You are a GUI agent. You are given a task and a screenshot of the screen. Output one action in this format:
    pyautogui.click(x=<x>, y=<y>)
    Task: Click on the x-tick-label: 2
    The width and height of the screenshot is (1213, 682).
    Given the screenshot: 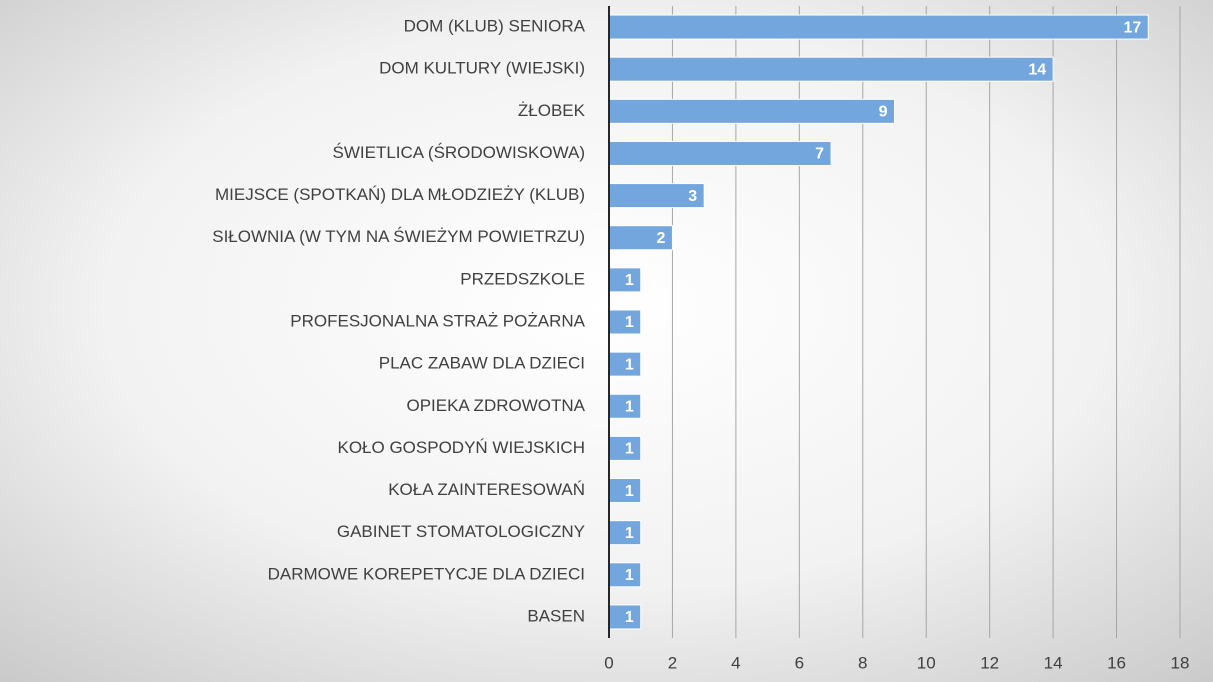 What is the action you would take?
    pyautogui.click(x=672, y=662)
    